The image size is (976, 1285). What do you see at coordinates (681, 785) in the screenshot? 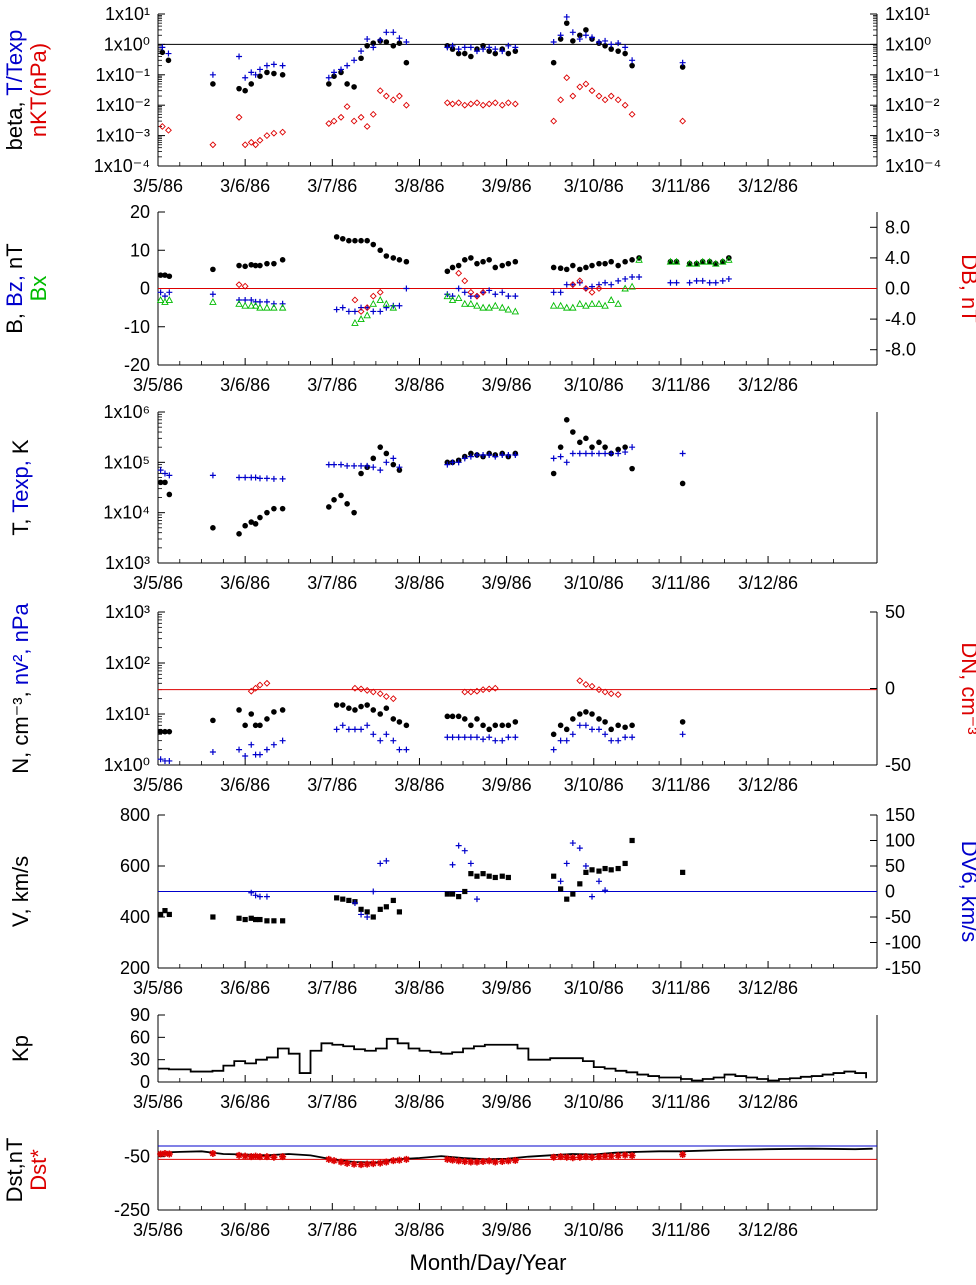
I see `x-tick-label: 3/11/86` at bounding box center [681, 785].